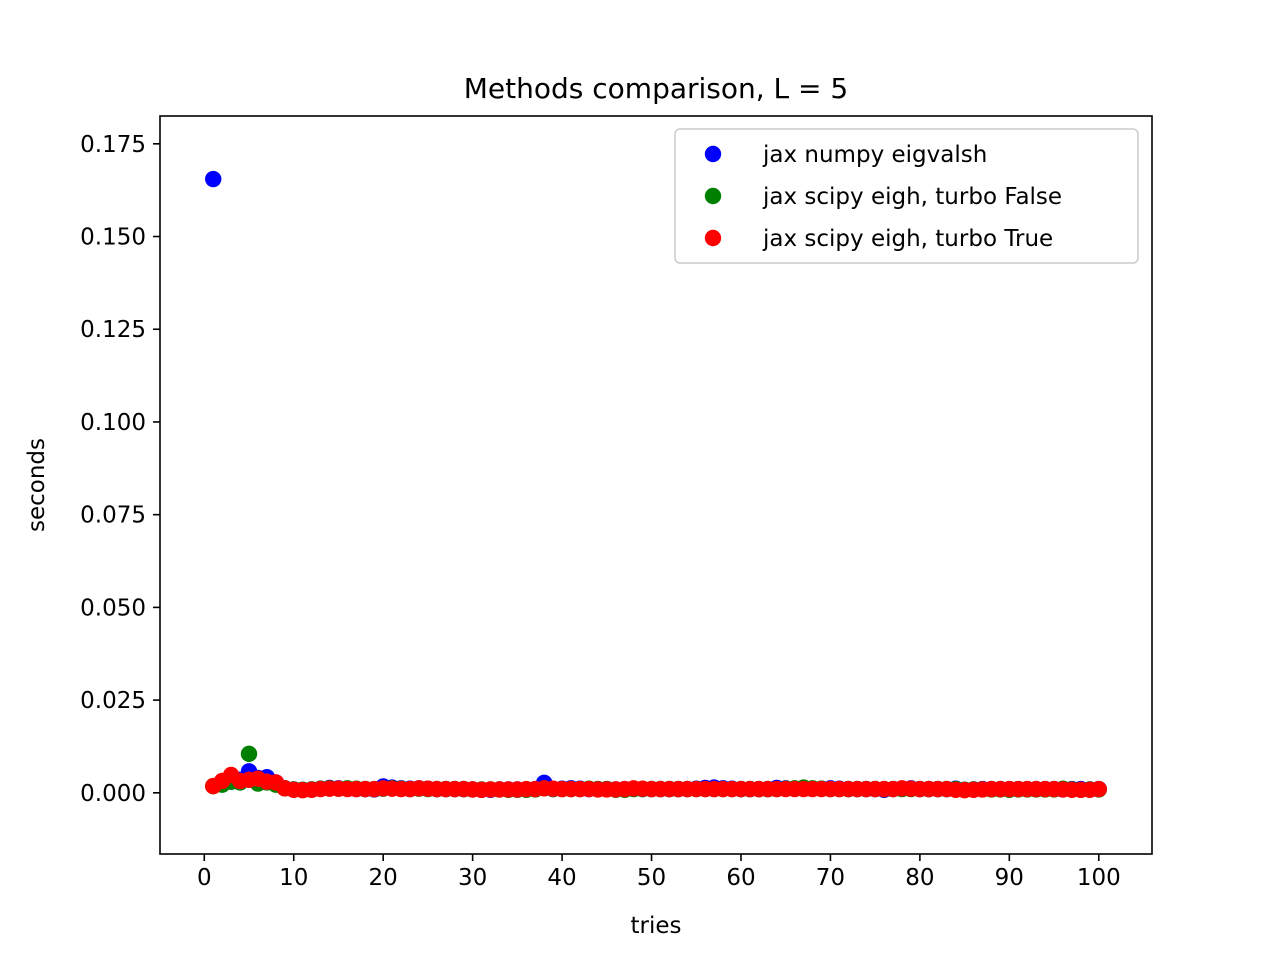  What do you see at coordinates (113, 608) in the screenshot?
I see `y-tick-label: 0.050` at bounding box center [113, 608].